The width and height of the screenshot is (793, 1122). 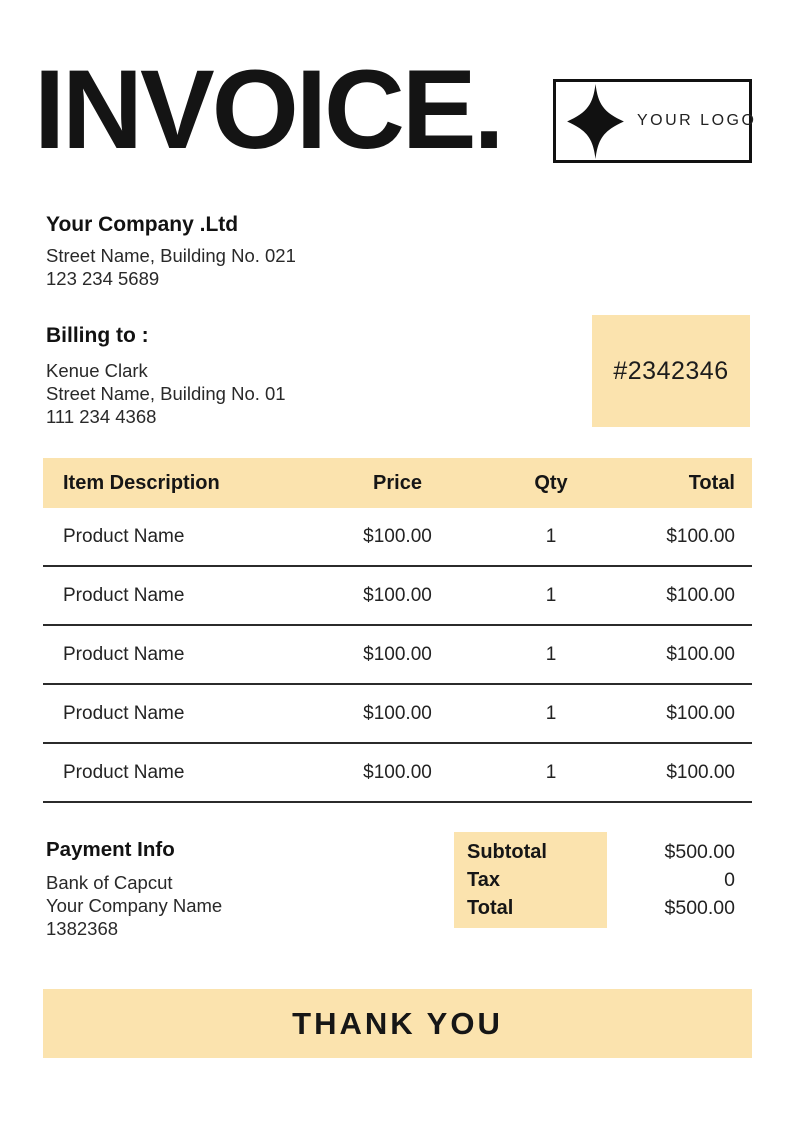 I want to click on table-header-row: Item Description Price Qty Total, so click(x=397, y=483).